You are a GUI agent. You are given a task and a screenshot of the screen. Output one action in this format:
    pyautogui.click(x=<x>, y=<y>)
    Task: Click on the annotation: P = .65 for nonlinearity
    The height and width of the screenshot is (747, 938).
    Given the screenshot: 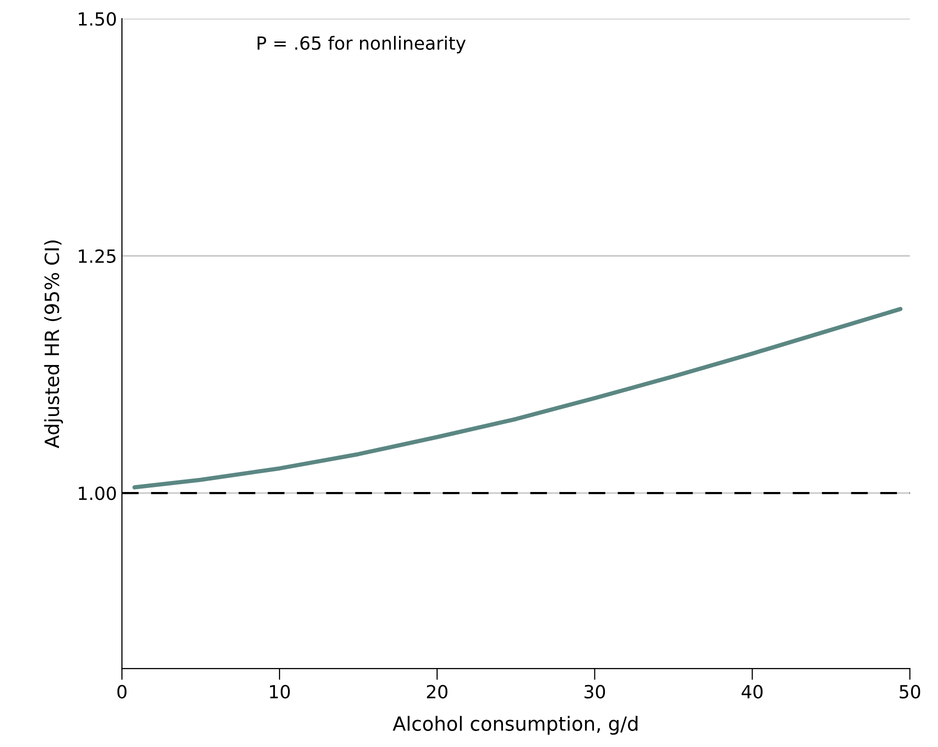 What is the action you would take?
    pyautogui.click(x=362, y=45)
    